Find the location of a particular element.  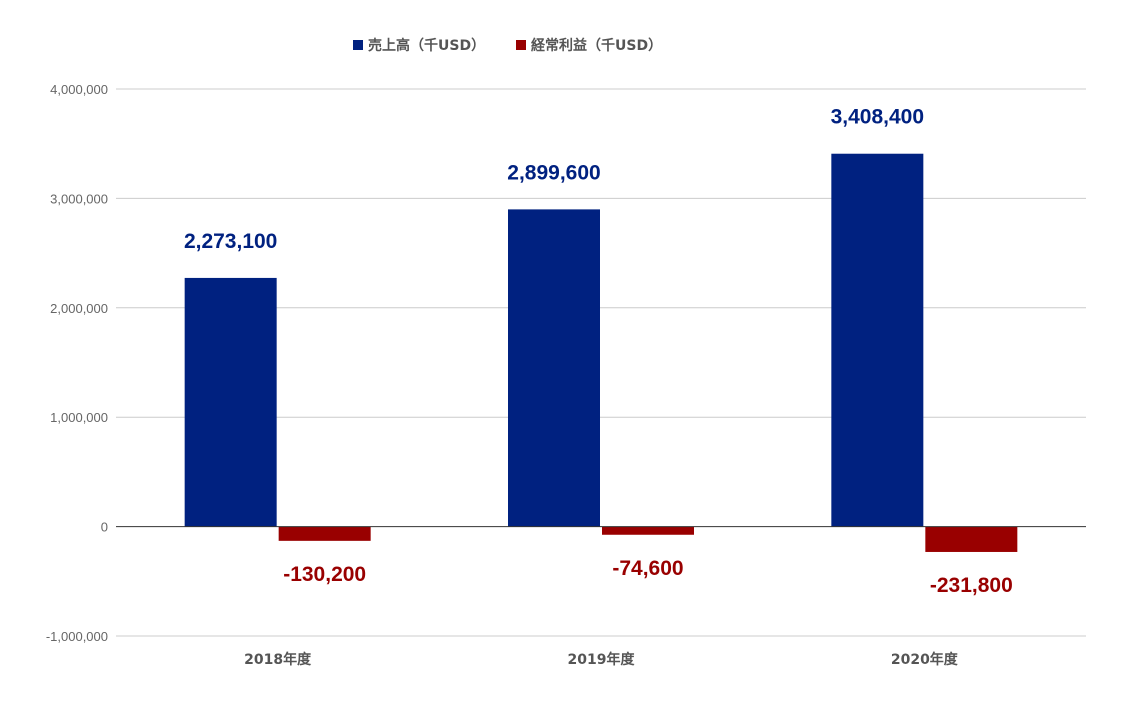

x-category-label: 2019年度 is located at coordinates (602, 659).